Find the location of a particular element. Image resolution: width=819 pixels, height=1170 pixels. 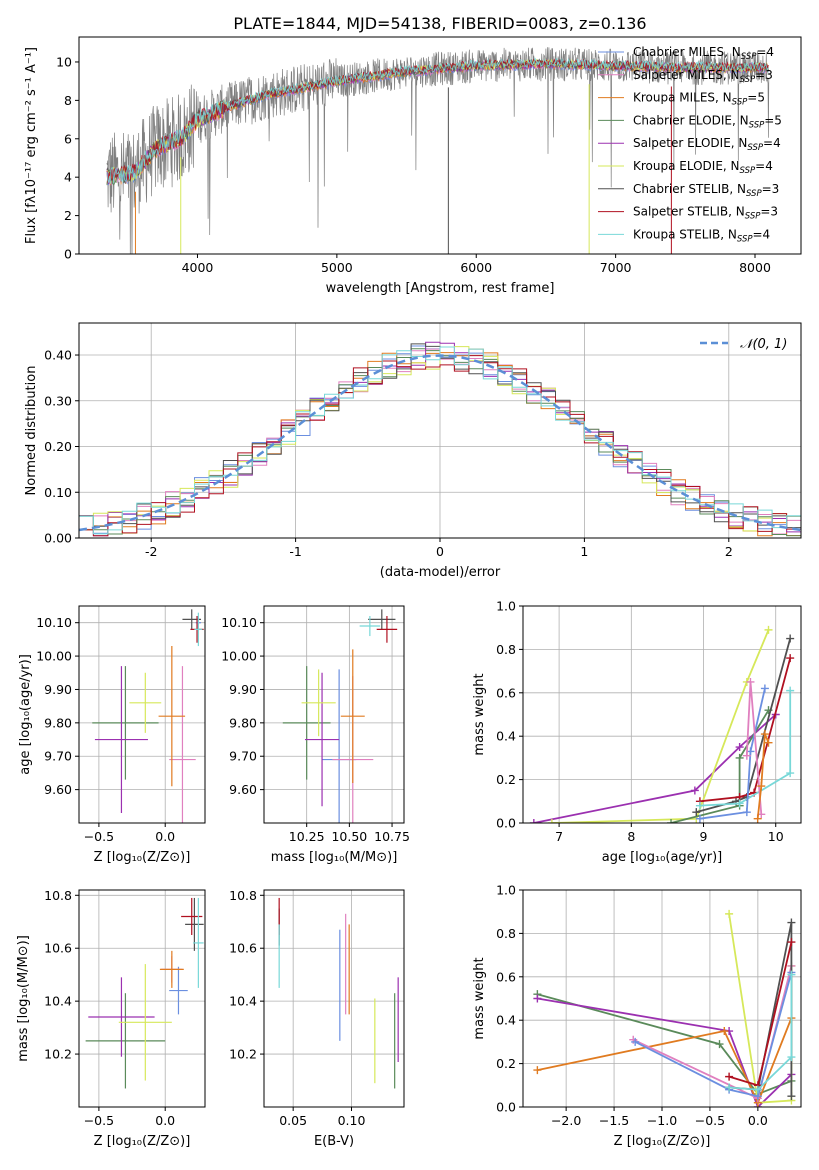

y-tick-label: 0.6 is located at coordinates (506, 976).